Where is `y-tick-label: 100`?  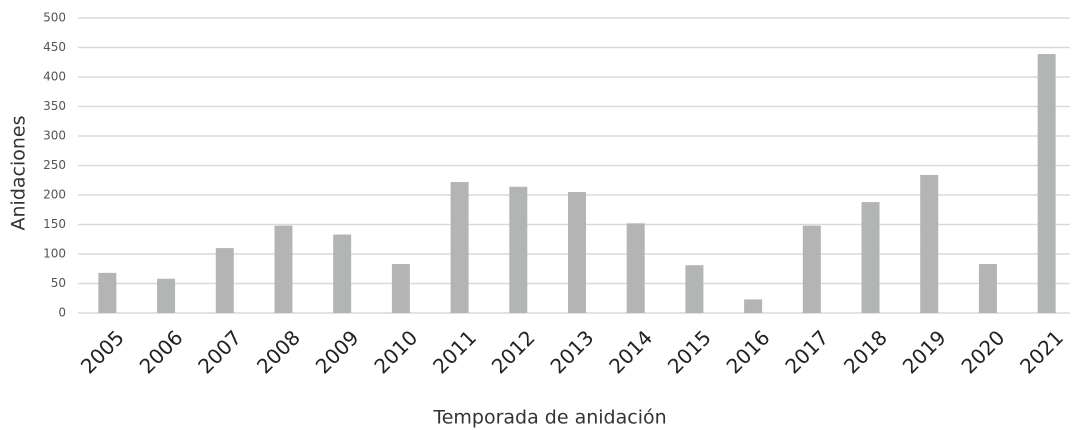 y-tick-label: 100 is located at coordinates (54, 254).